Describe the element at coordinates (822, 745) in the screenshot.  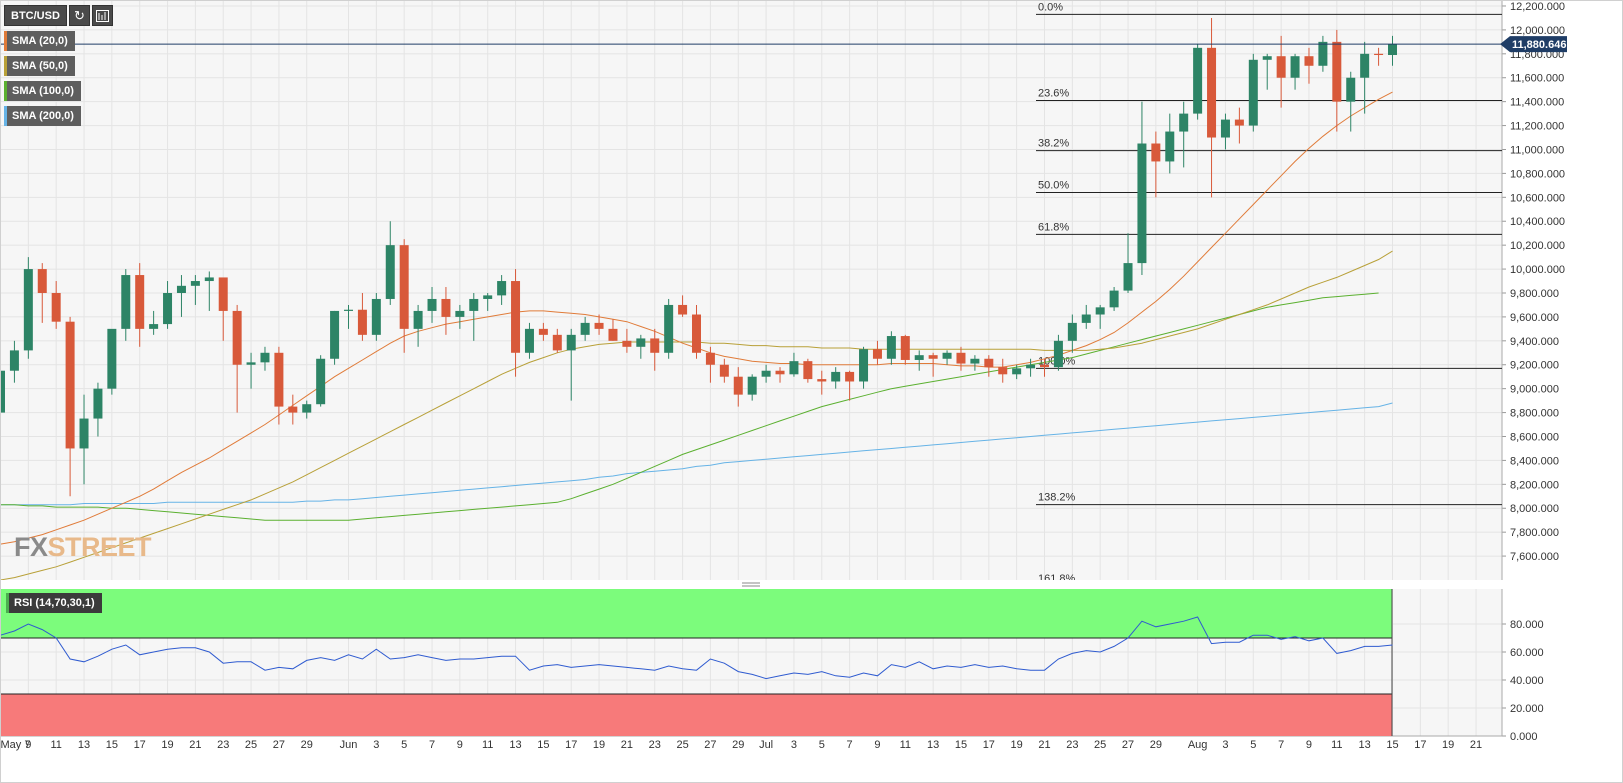
I see `x-tick-label: 5` at that location.